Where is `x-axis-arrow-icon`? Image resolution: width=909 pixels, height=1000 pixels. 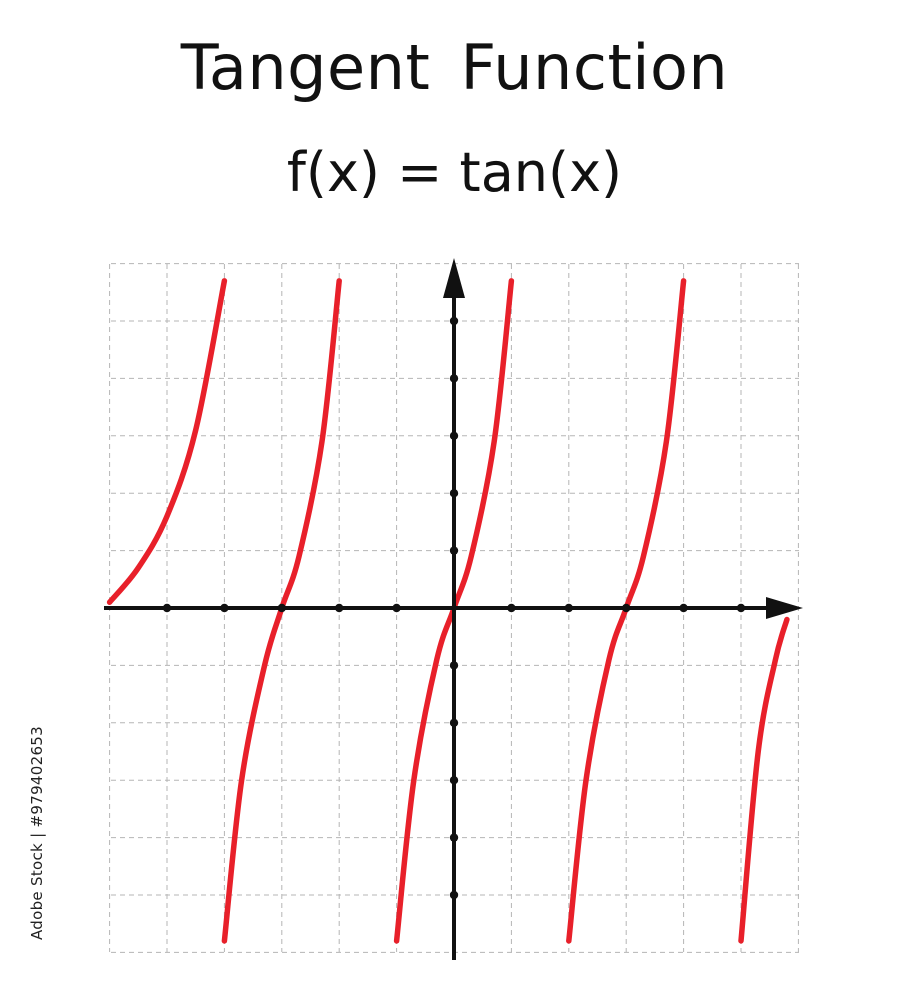 x-axis-arrow-icon is located at coordinates (784, 608).